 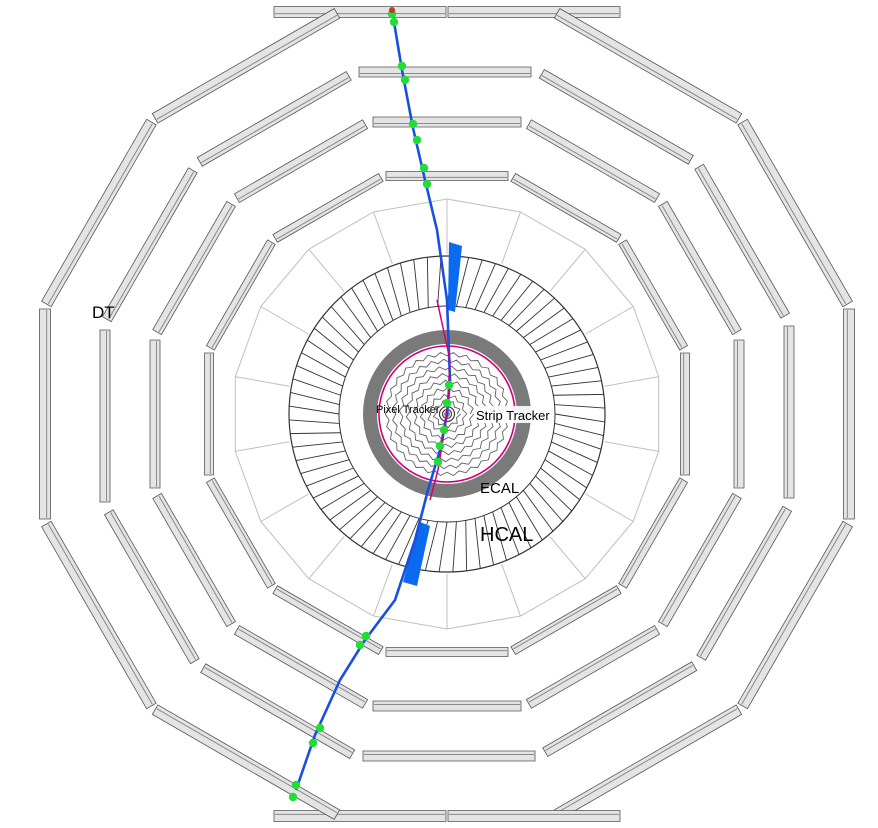 I want to click on dt-chamber-mb2-3-1-inner, so click(x=698, y=269).